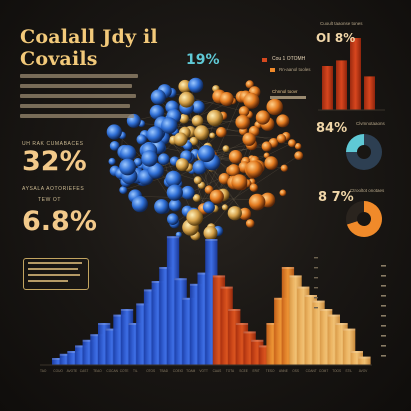 This screenshot has width=411, height=411. I want to click on center-percent: 19%, so click(203, 60).